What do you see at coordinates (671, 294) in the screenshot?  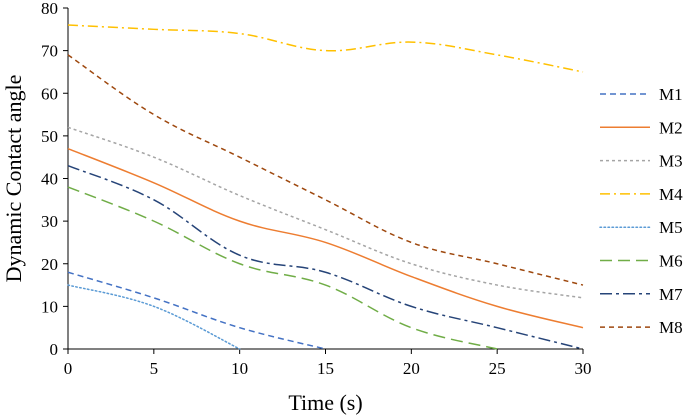 I see `legend-label-m7: M7` at bounding box center [671, 294].